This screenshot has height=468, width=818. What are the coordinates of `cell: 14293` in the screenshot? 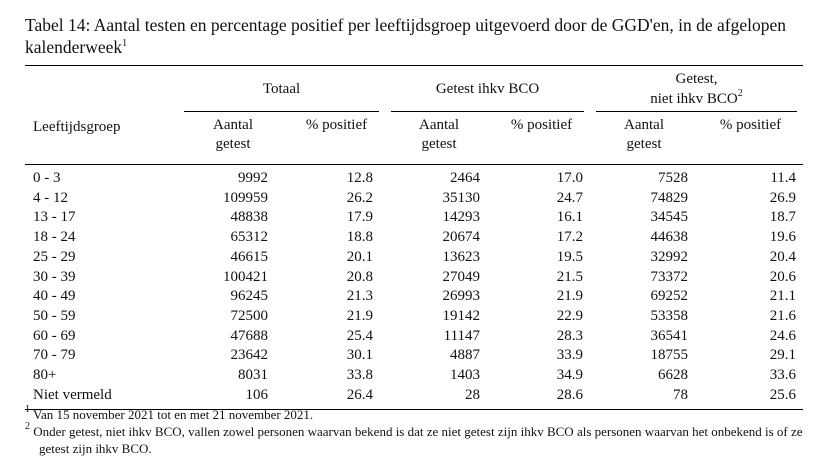 It's located at (461, 217).